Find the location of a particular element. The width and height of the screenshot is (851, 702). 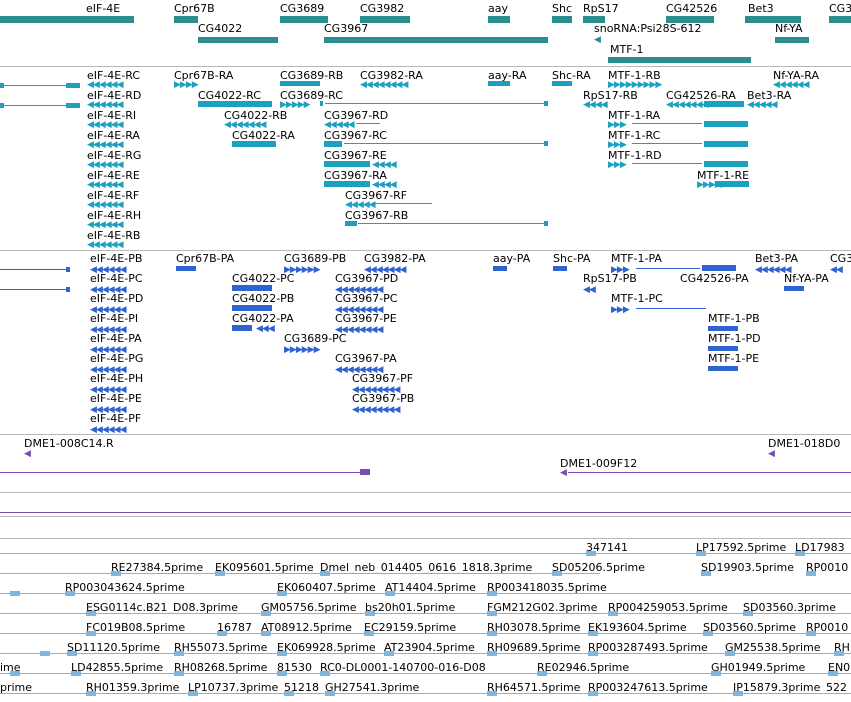

feature-label: CG3967-PE is located at coordinates (366, 318).